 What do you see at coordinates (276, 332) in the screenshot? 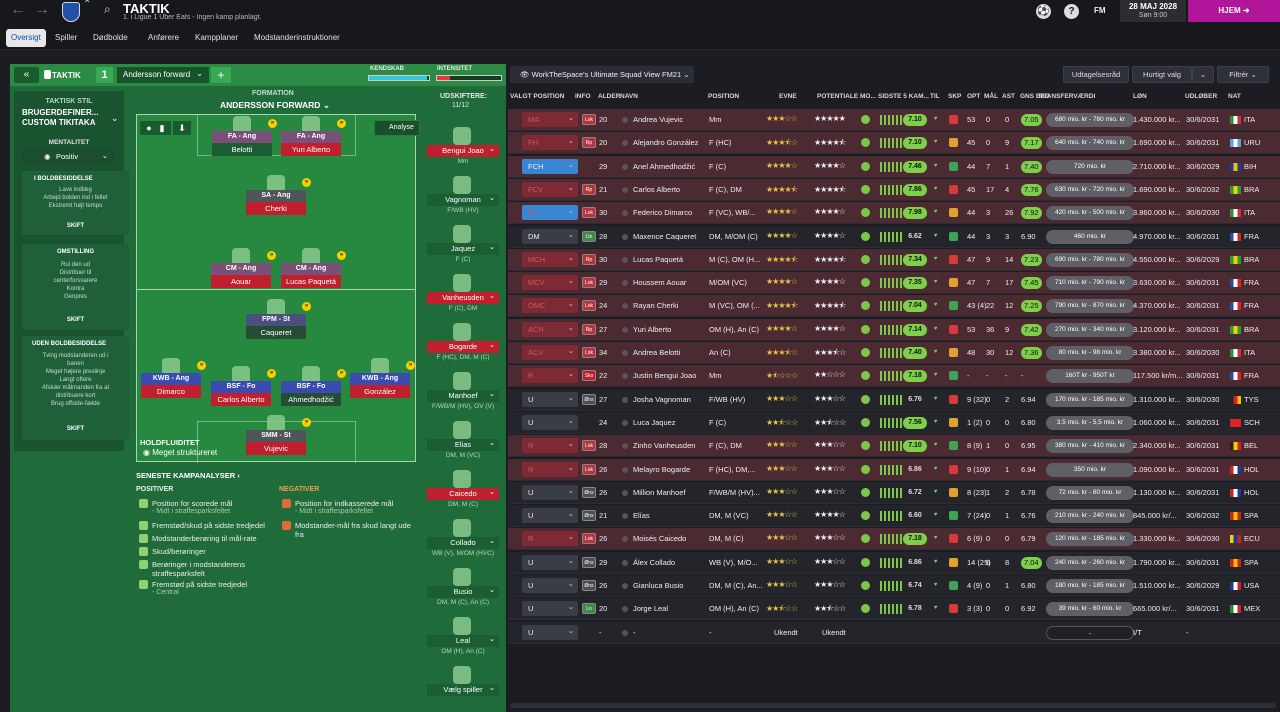
I see `player-name: Caqueret` at bounding box center [276, 332].